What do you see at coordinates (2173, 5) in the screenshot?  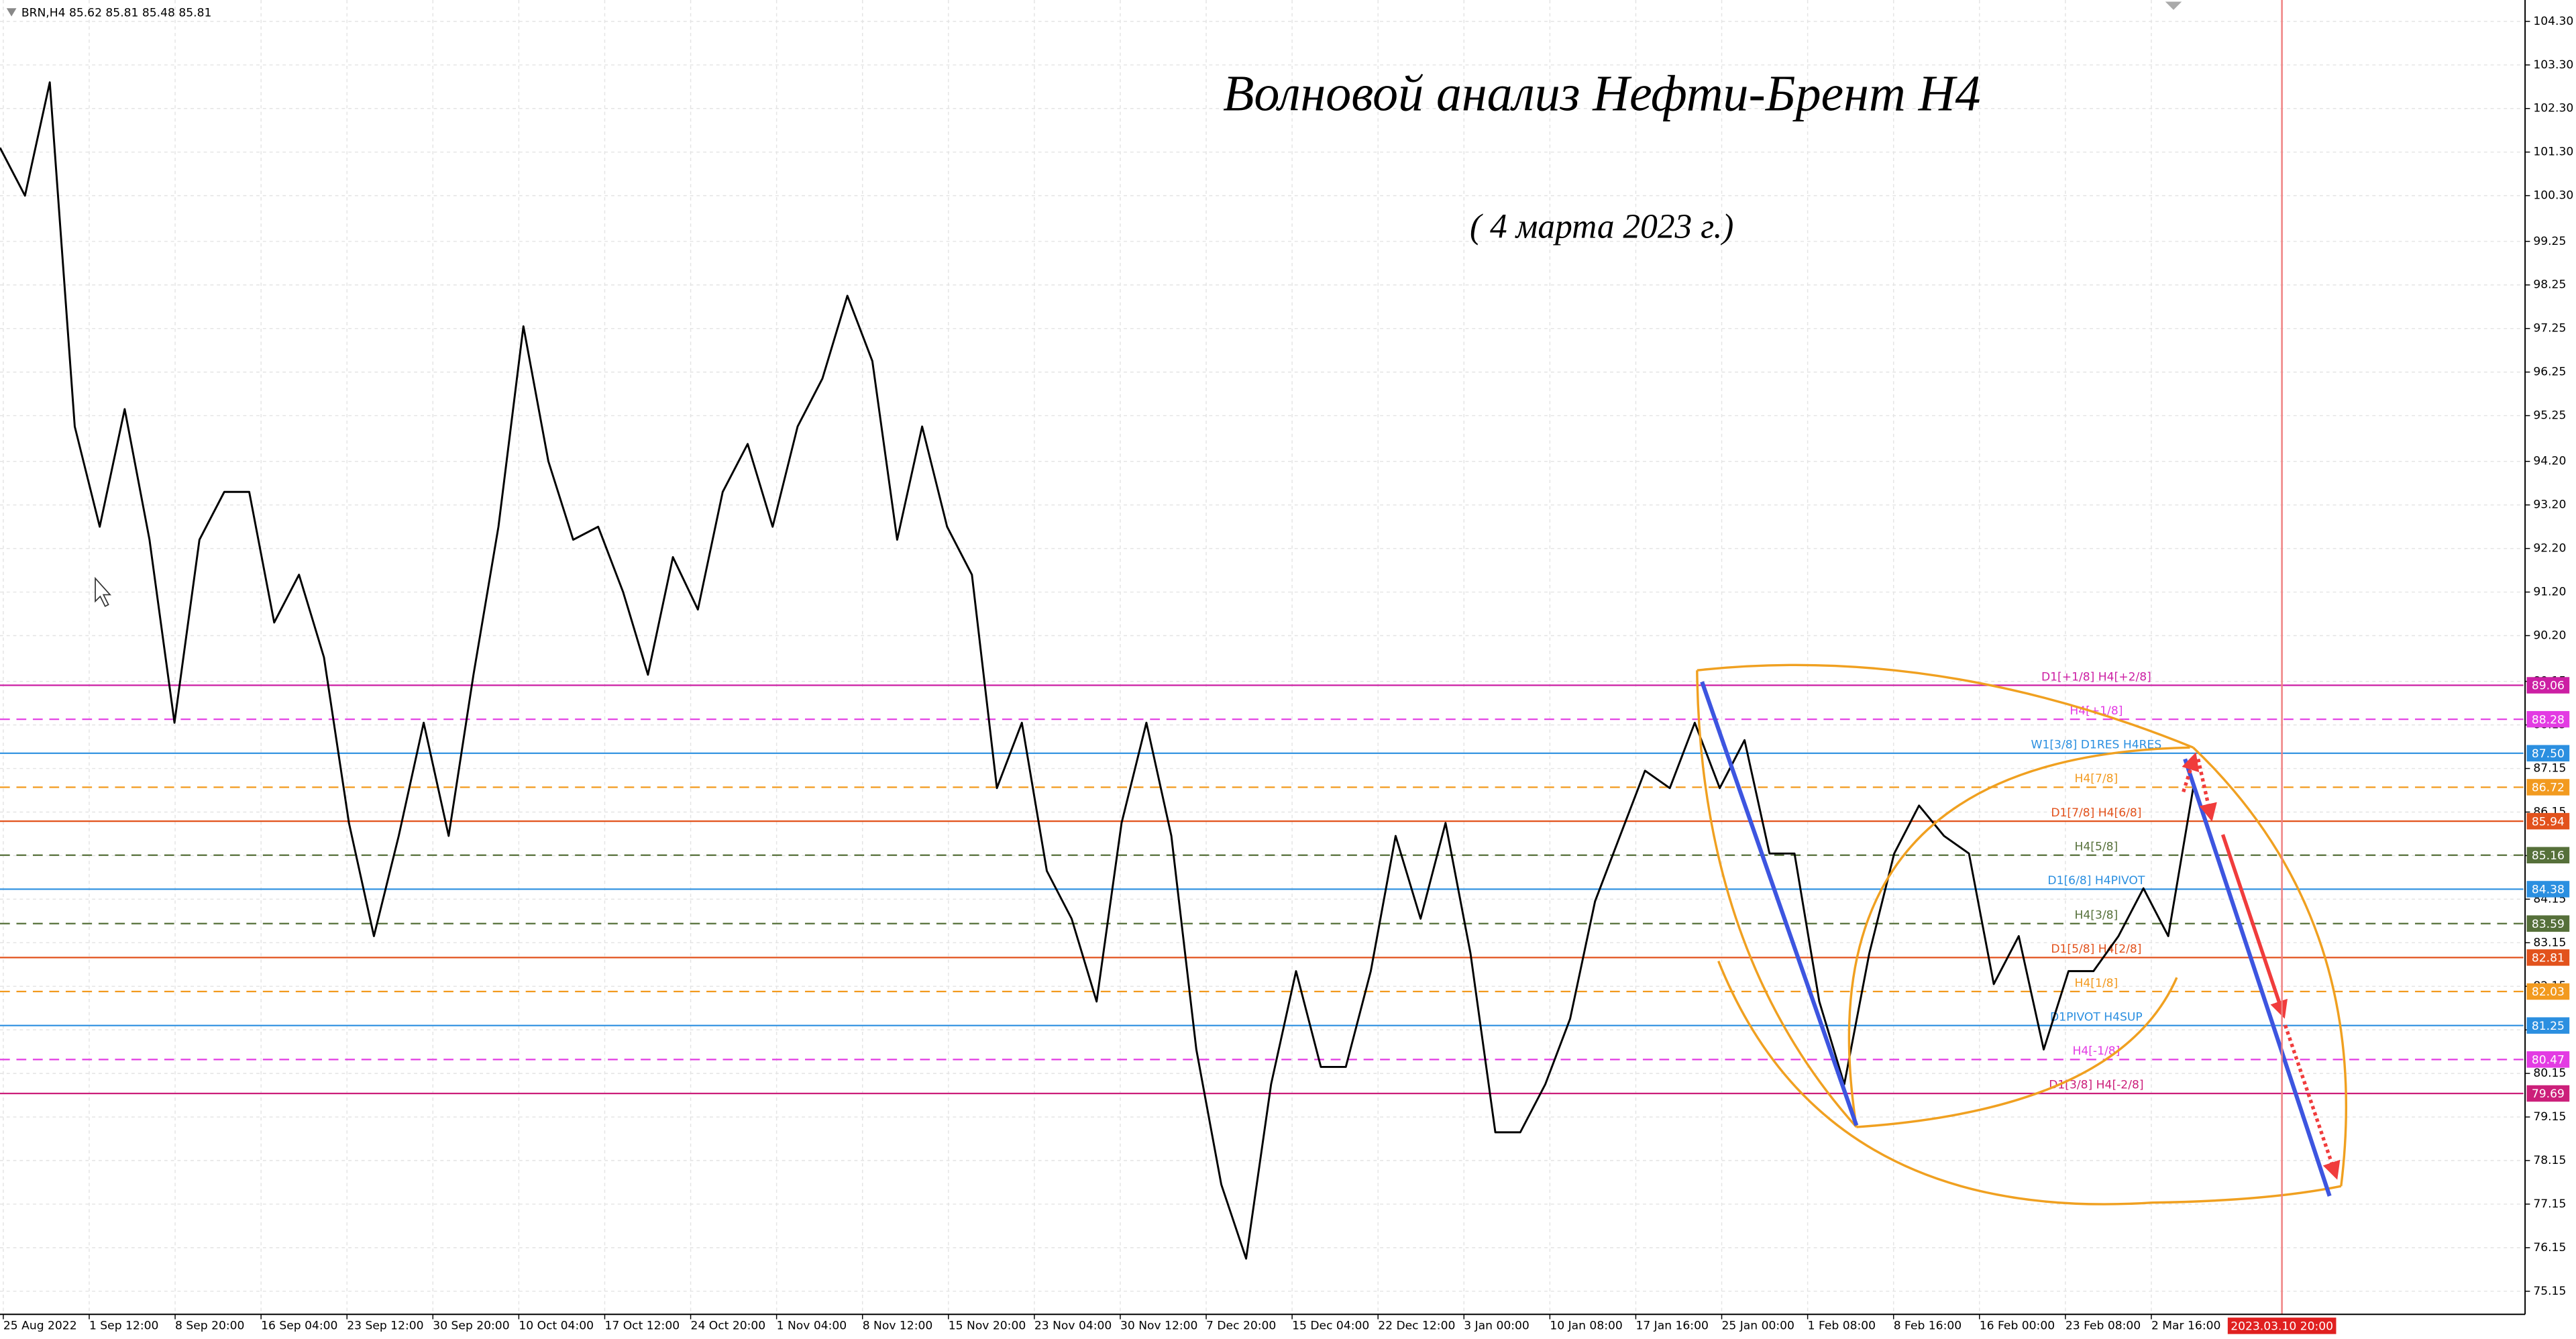 I see `scroll-marker` at bounding box center [2173, 5].